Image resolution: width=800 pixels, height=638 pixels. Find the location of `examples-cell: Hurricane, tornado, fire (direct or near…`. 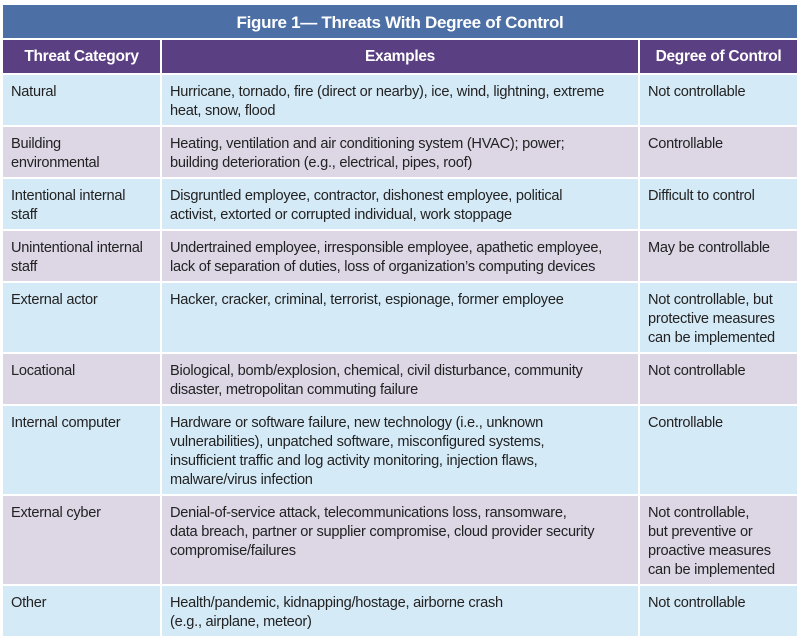

examples-cell: Hurricane, tornado, fire (direct or near… is located at coordinates (401, 101).